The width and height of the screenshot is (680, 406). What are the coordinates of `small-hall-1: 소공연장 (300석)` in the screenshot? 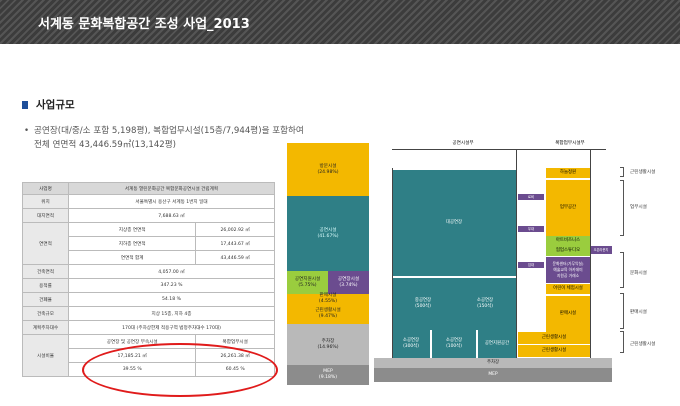 It's located at (411, 344).